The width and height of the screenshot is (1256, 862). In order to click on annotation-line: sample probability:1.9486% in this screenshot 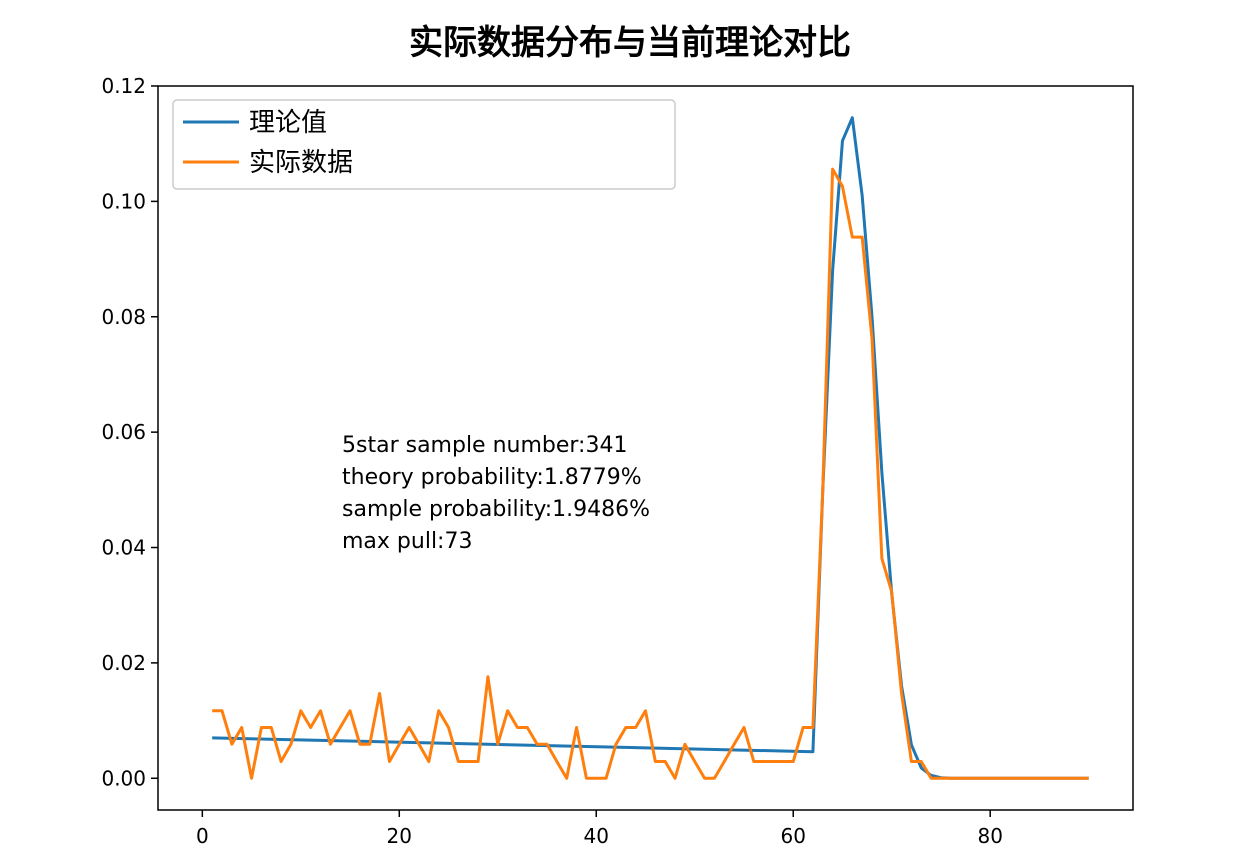, I will do `click(496, 509)`.